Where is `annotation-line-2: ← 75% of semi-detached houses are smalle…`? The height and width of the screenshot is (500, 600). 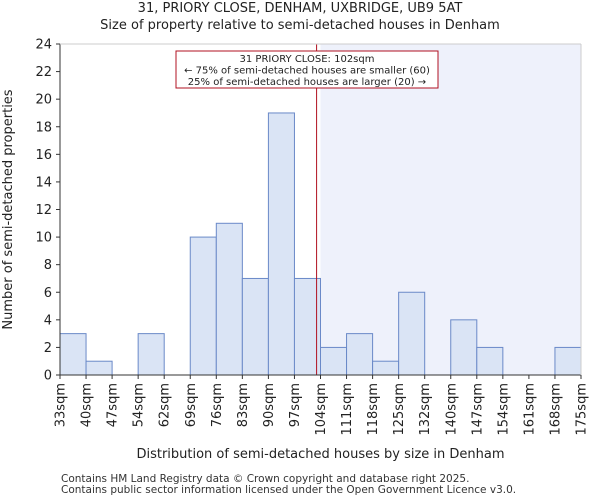
annotation-line-2: ← 75% of semi-detached houses are smalle… is located at coordinates (307, 71).